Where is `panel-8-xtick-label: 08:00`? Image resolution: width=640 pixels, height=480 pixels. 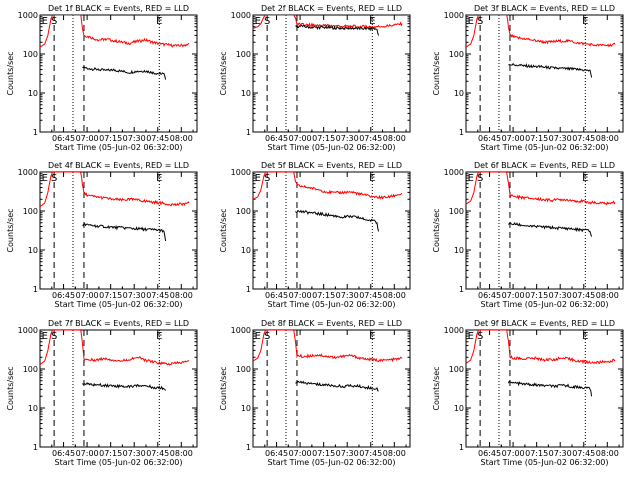 panel-8-xtick-label: 08:00 is located at coordinates (394, 453).